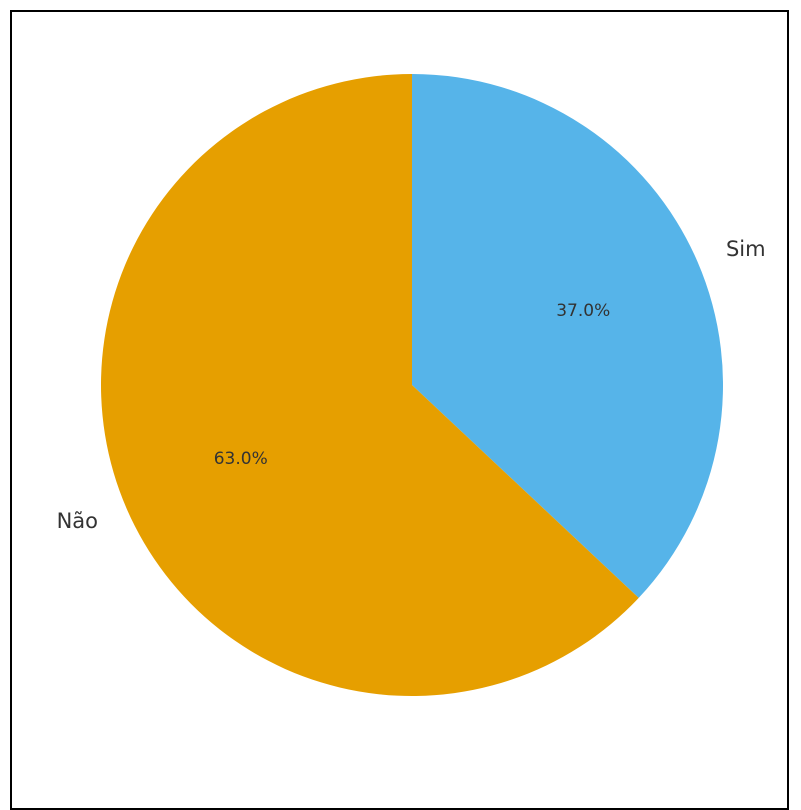 This screenshot has width=801, height=810. Describe the element at coordinates (583, 311) in the screenshot. I see `slice-percent-label: 37.0%` at that location.